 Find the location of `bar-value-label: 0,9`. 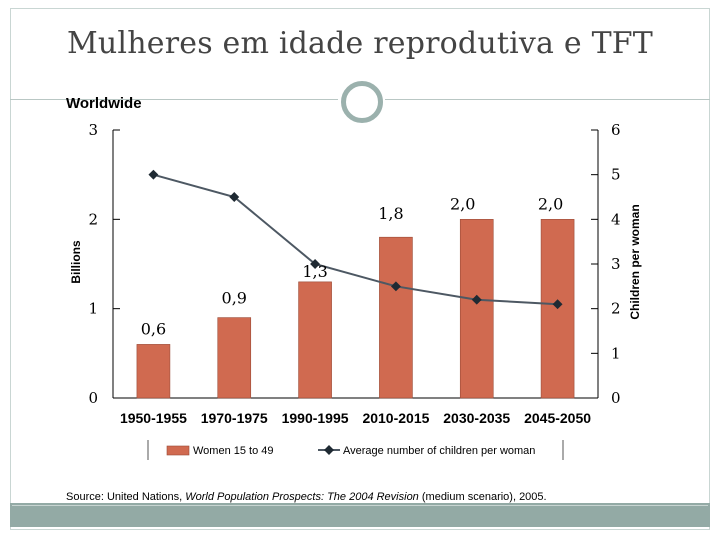

bar-value-label: 0,9 is located at coordinates (234, 298).